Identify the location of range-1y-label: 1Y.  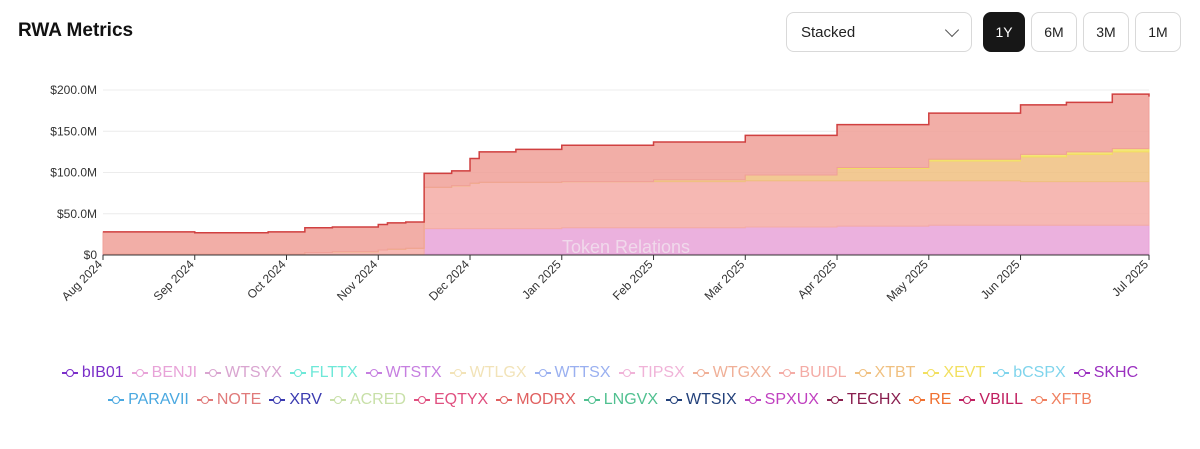
(1004, 32).